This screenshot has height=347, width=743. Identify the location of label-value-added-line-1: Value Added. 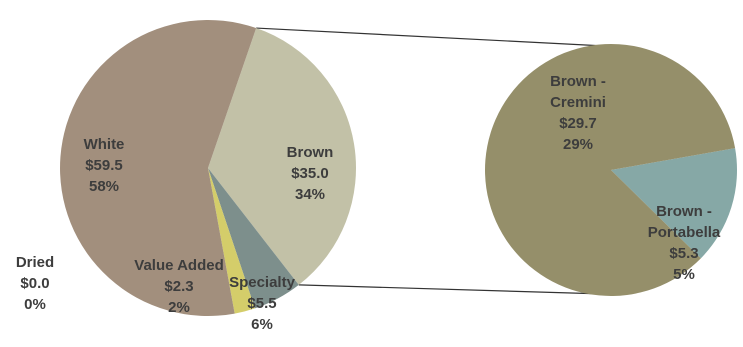
(178, 265).